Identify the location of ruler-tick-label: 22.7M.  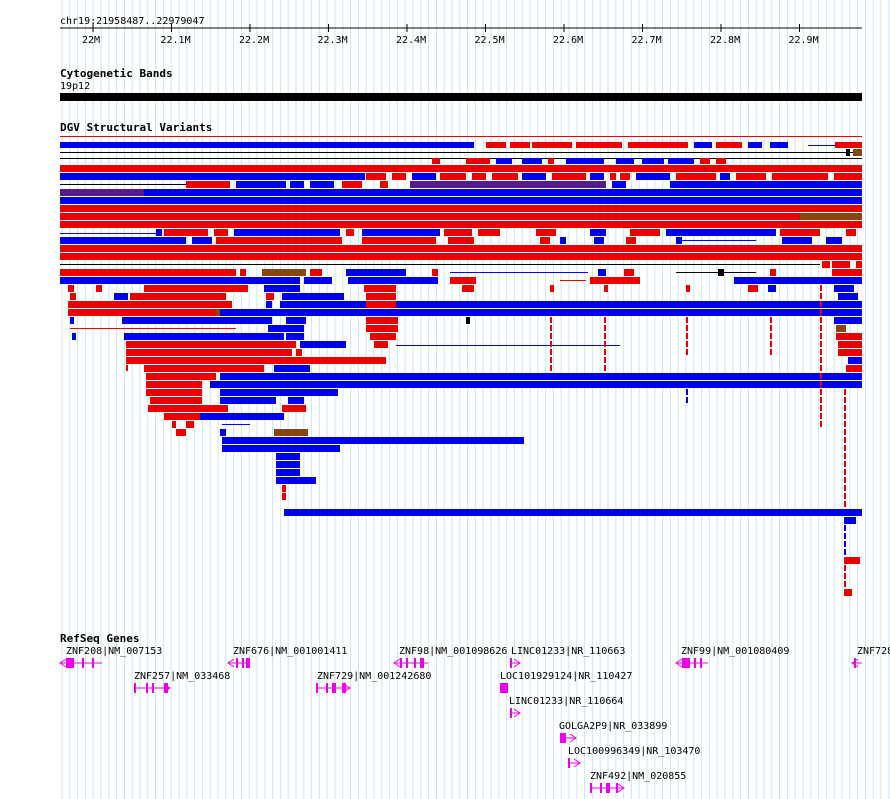
(646, 40).